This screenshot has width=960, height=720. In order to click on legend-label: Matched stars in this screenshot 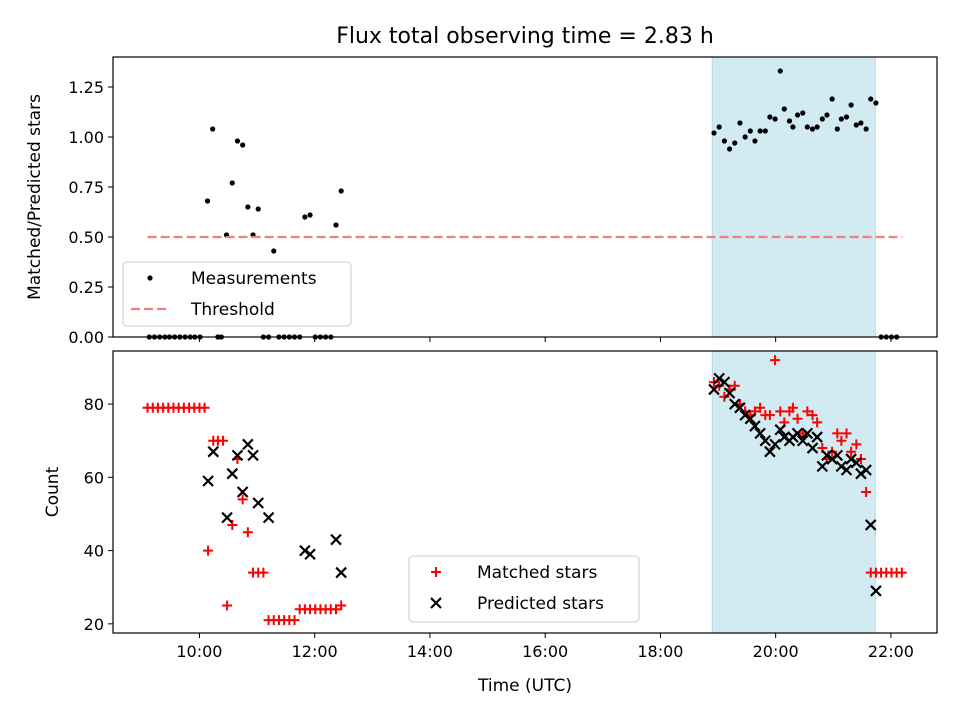, I will do `click(537, 573)`.